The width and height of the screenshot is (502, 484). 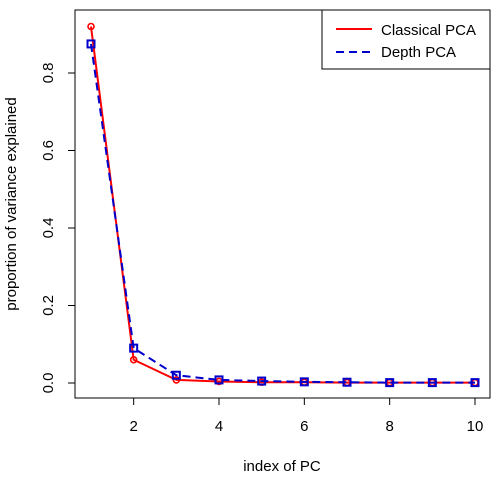 I want to click on x-axis-label: index of PC, so click(x=282, y=466).